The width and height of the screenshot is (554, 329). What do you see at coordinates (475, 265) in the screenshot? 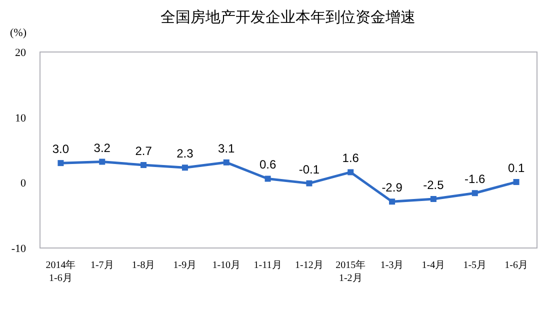
I see `x-tick-label: 1-5月` at bounding box center [475, 265].